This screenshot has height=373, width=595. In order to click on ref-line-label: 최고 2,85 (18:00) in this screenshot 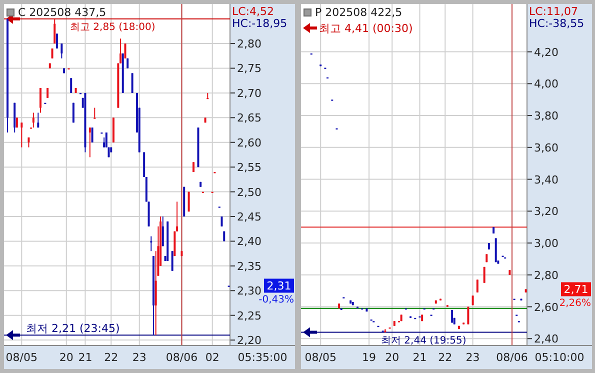, I will do `click(113, 27)`.